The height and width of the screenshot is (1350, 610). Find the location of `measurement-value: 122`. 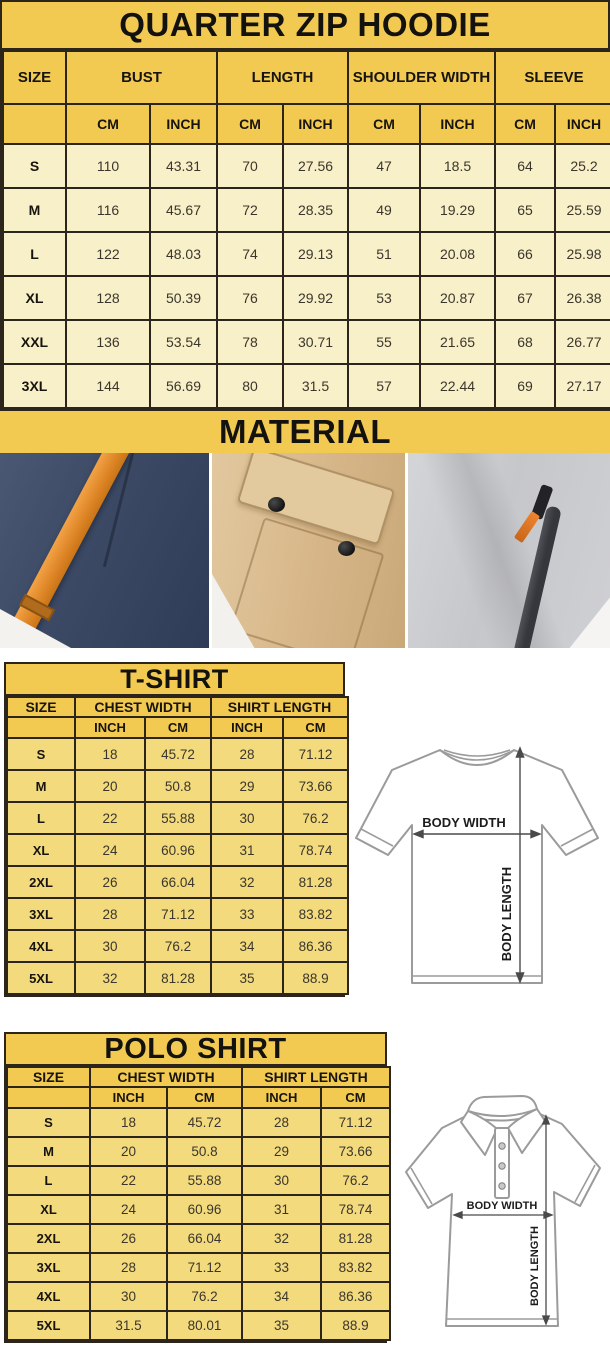

measurement-value: 122 is located at coordinates (108, 254).